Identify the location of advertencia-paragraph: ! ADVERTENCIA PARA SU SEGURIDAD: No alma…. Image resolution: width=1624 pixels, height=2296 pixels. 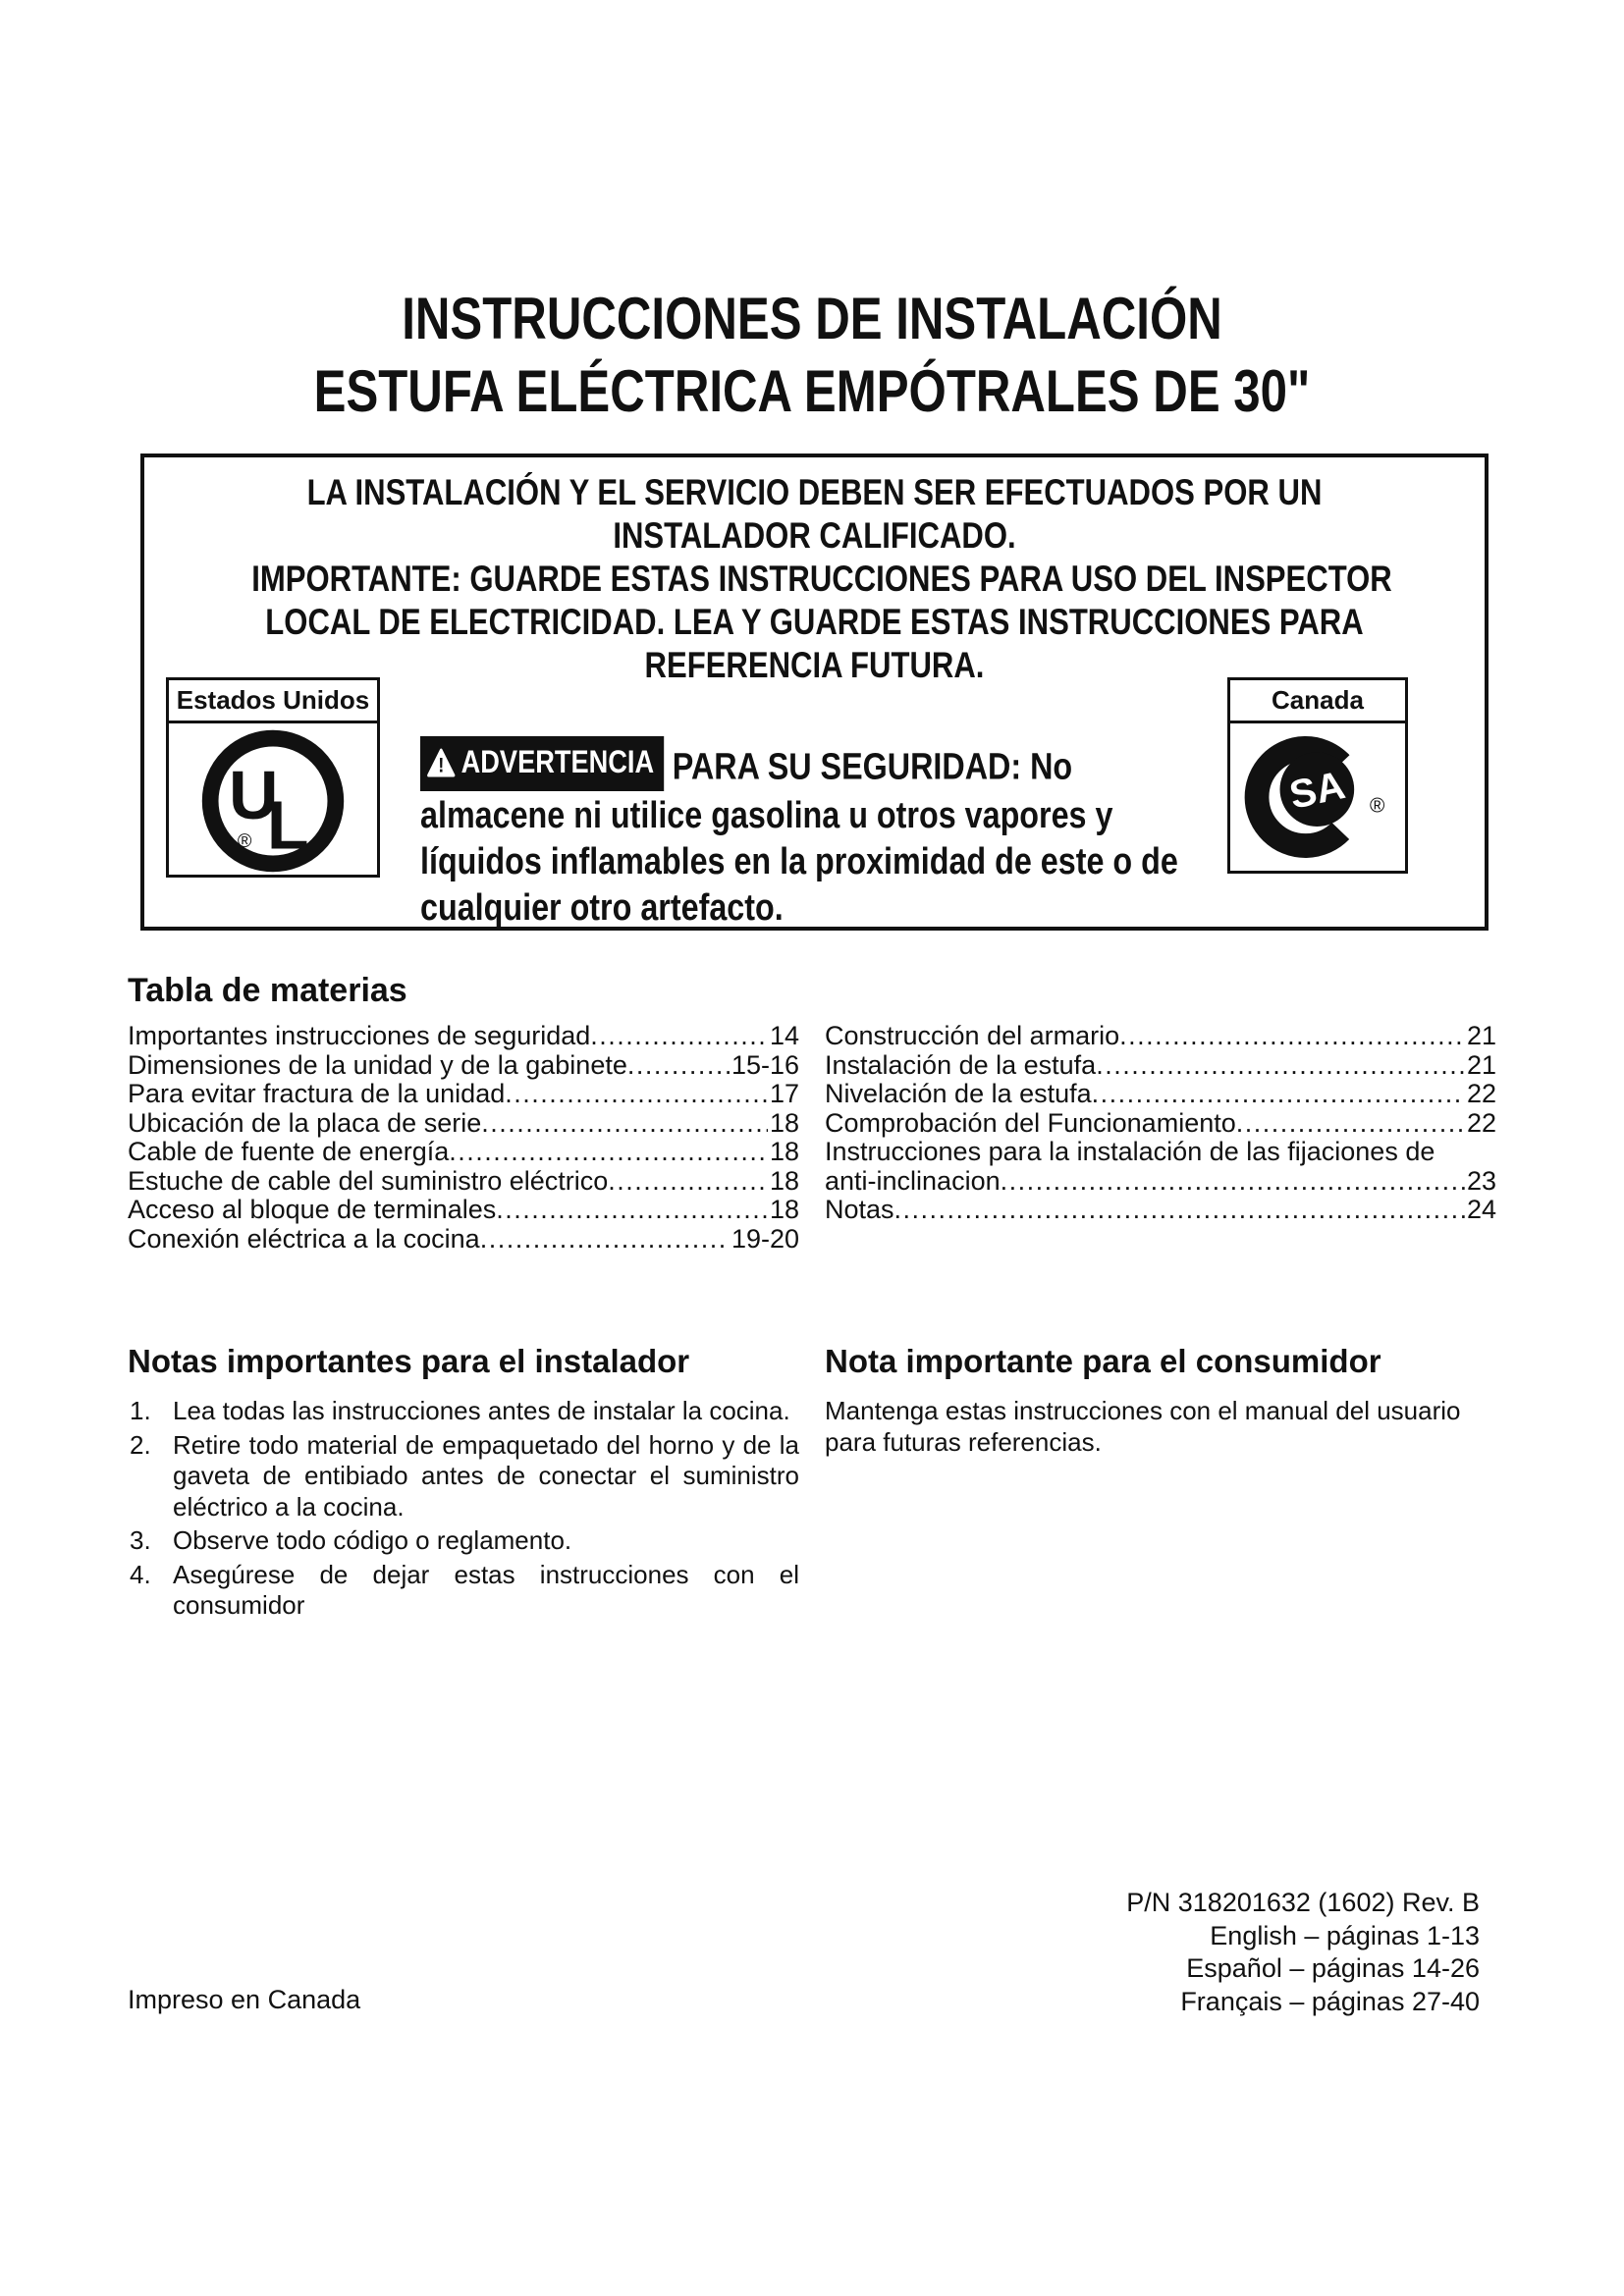
(820, 834).